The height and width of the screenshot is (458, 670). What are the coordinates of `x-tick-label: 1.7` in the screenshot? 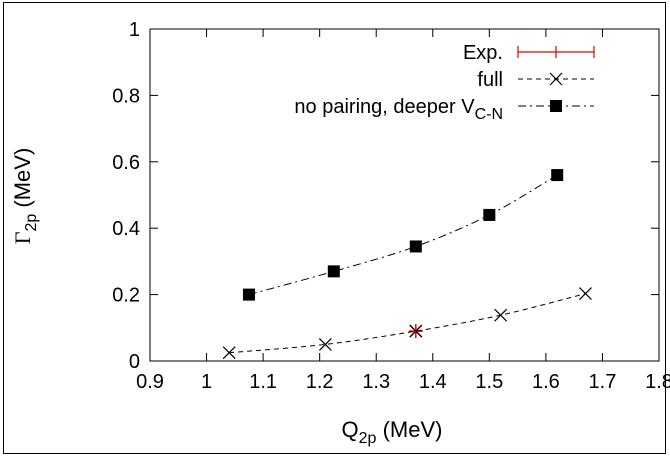 It's located at (603, 382).